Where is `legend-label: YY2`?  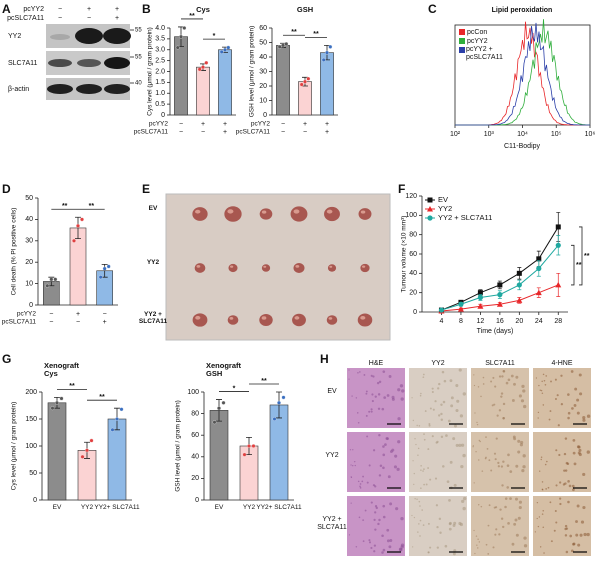
legend-label: YY2 is located at coordinates (445, 208).